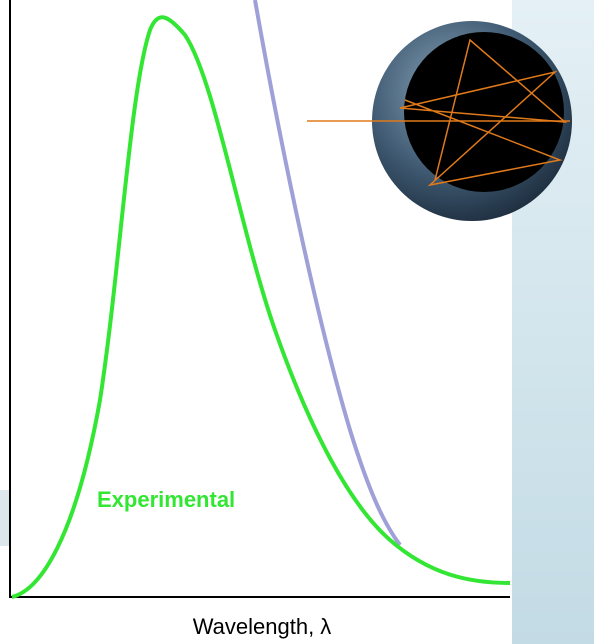  Describe the element at coordinates (262, 626) in the screenshot. I see `x-axis-label: Wavelength, λ` at that location.